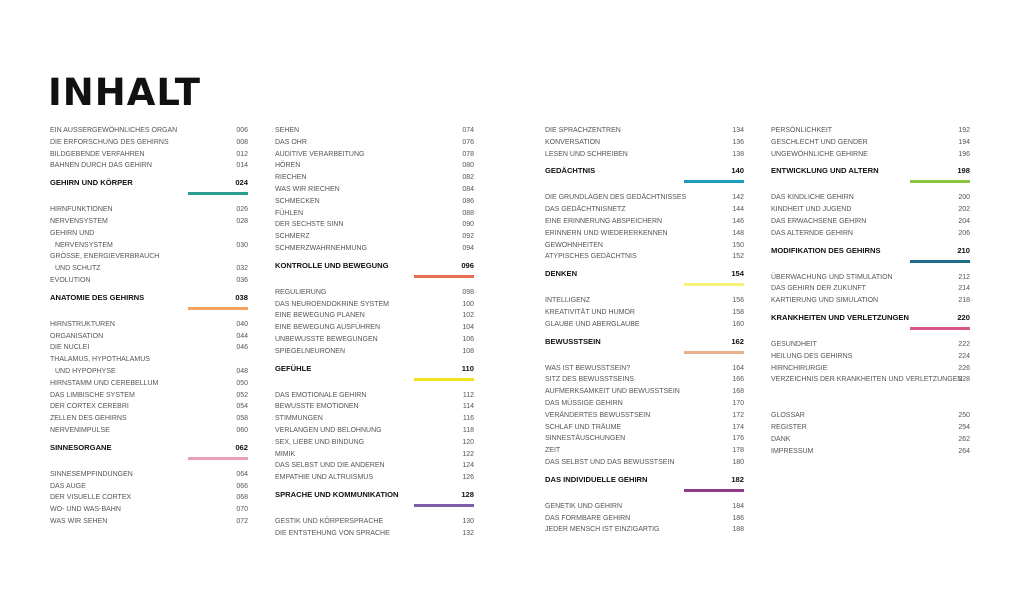  I want to click on entry-page-number: 194, so click(964, 142).